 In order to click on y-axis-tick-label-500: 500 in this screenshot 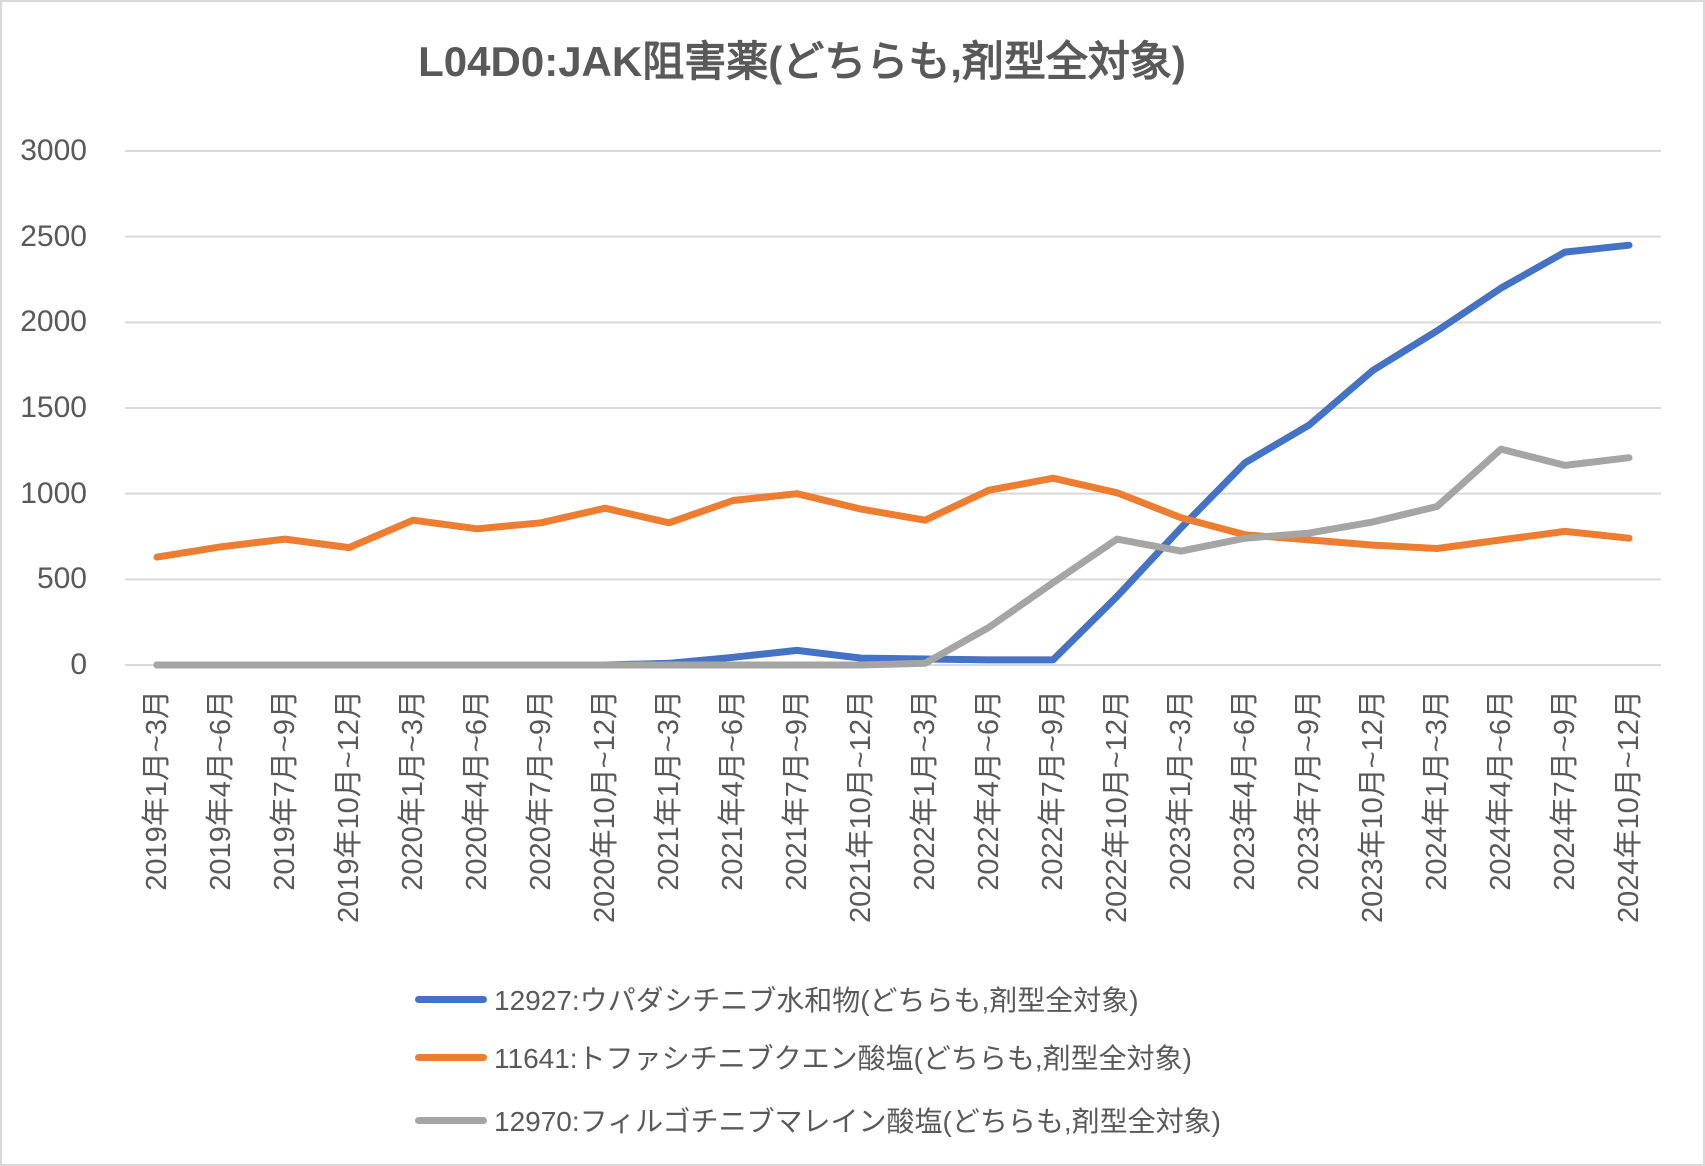, I will do `click(61, 579)`.